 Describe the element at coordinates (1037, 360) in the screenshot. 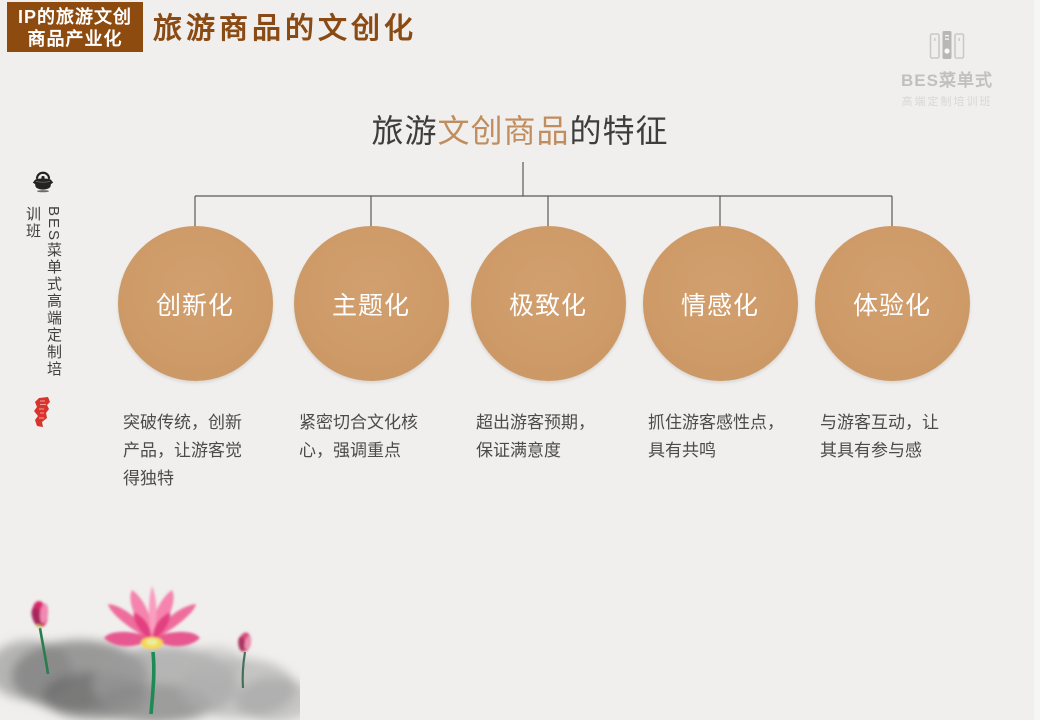

I see `slide-right-edge` at that location.